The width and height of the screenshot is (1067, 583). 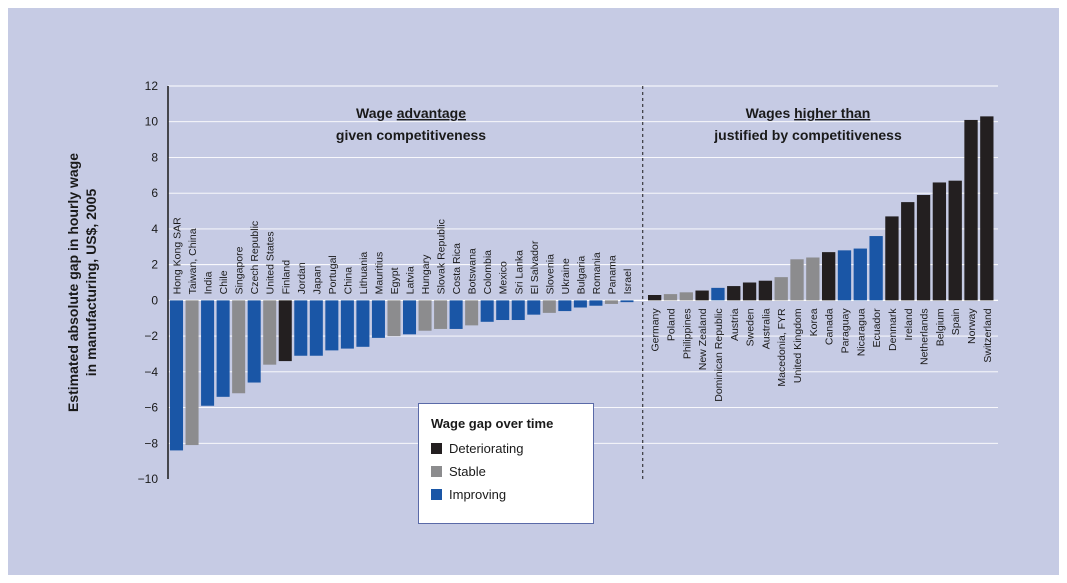 I want to click on category-label: Portugal, so click(x=333, y=274).